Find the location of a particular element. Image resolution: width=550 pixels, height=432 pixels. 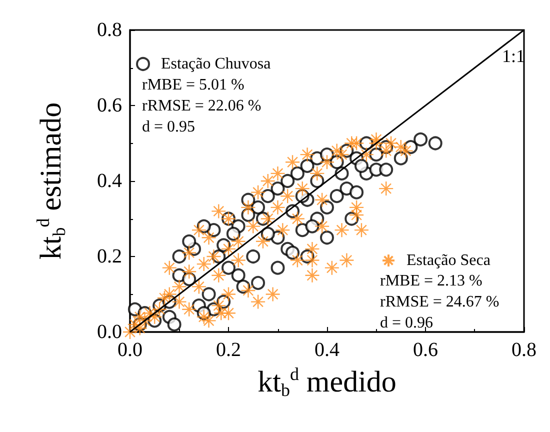

y-tick-label: 0.4 is located at coordinates (109, 181).